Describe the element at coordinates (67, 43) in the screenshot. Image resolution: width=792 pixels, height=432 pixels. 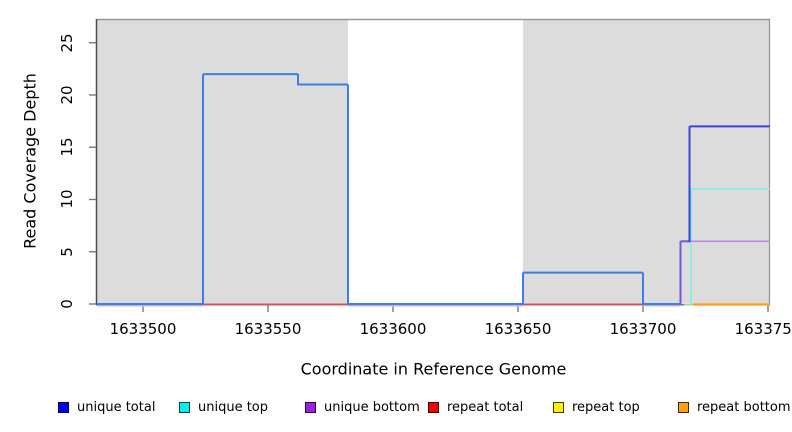
I see `y-tick-label: 25` at that location.